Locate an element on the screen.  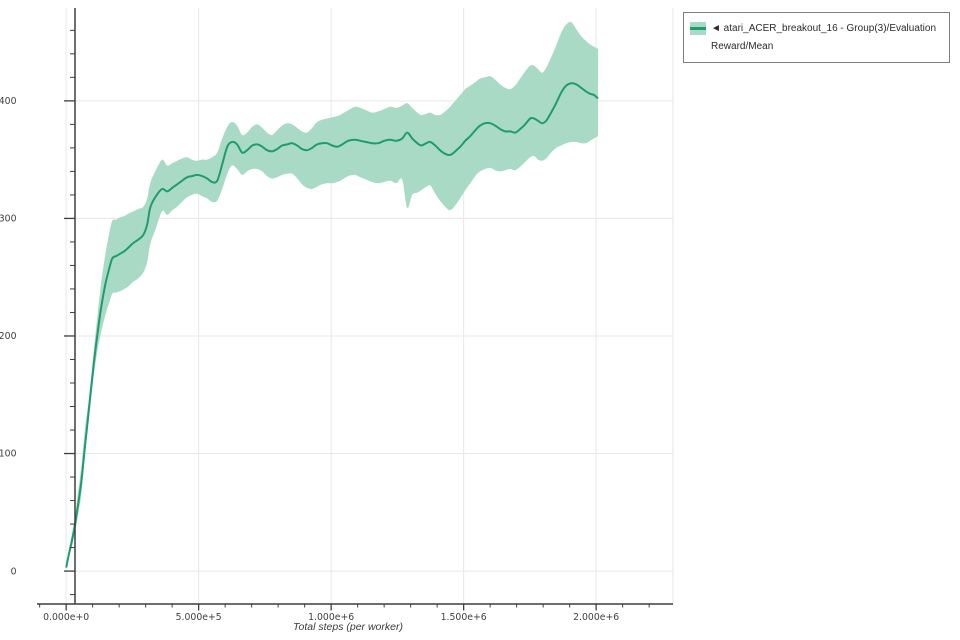
x-tick-label: 2.000e+6 is located at coordinates (596, 617).